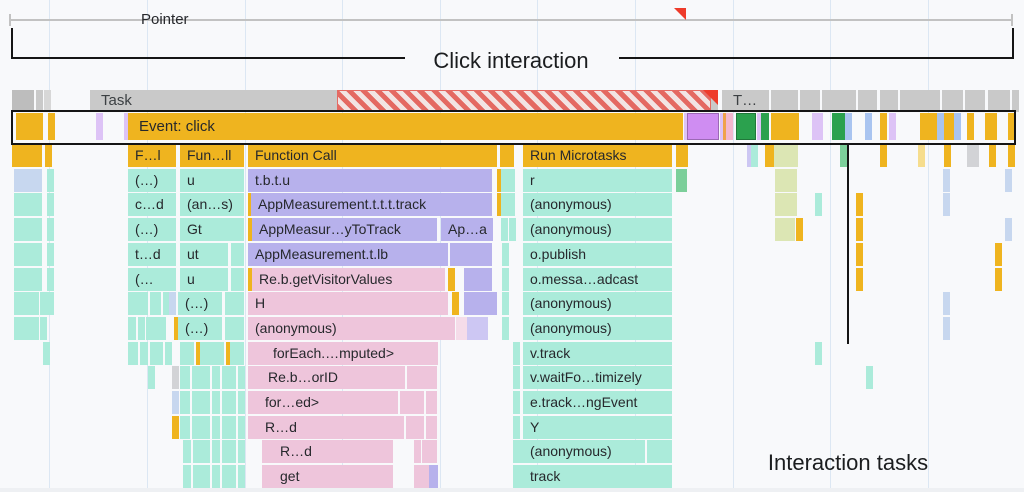  I want to click on flame-entry-for-ed: for…ed>, so click(328, 402).